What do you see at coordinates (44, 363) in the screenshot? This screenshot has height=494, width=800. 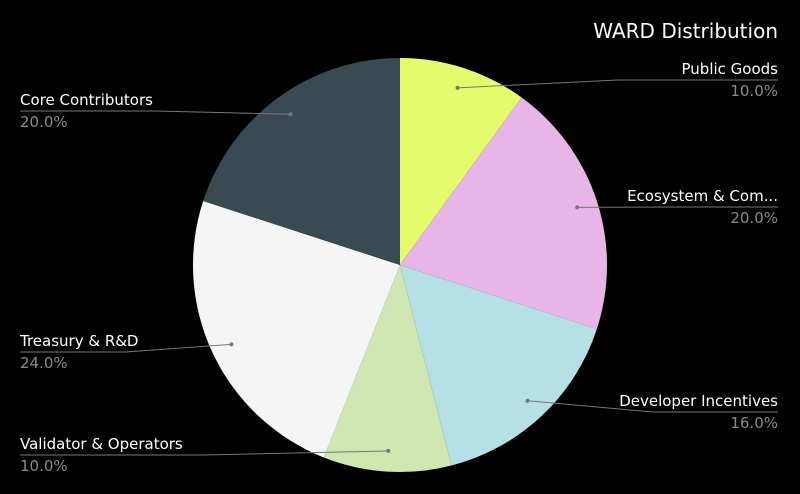 I see `slice-value-label: 24.0%` at bounding box center [44, 363].